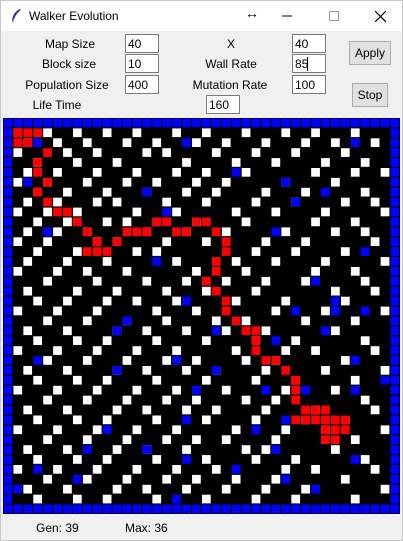 The height and width of the screenshot is (541, 403). Describe the element at coordinates (309, 43) in the screenshot. I see `x-input` at that location.